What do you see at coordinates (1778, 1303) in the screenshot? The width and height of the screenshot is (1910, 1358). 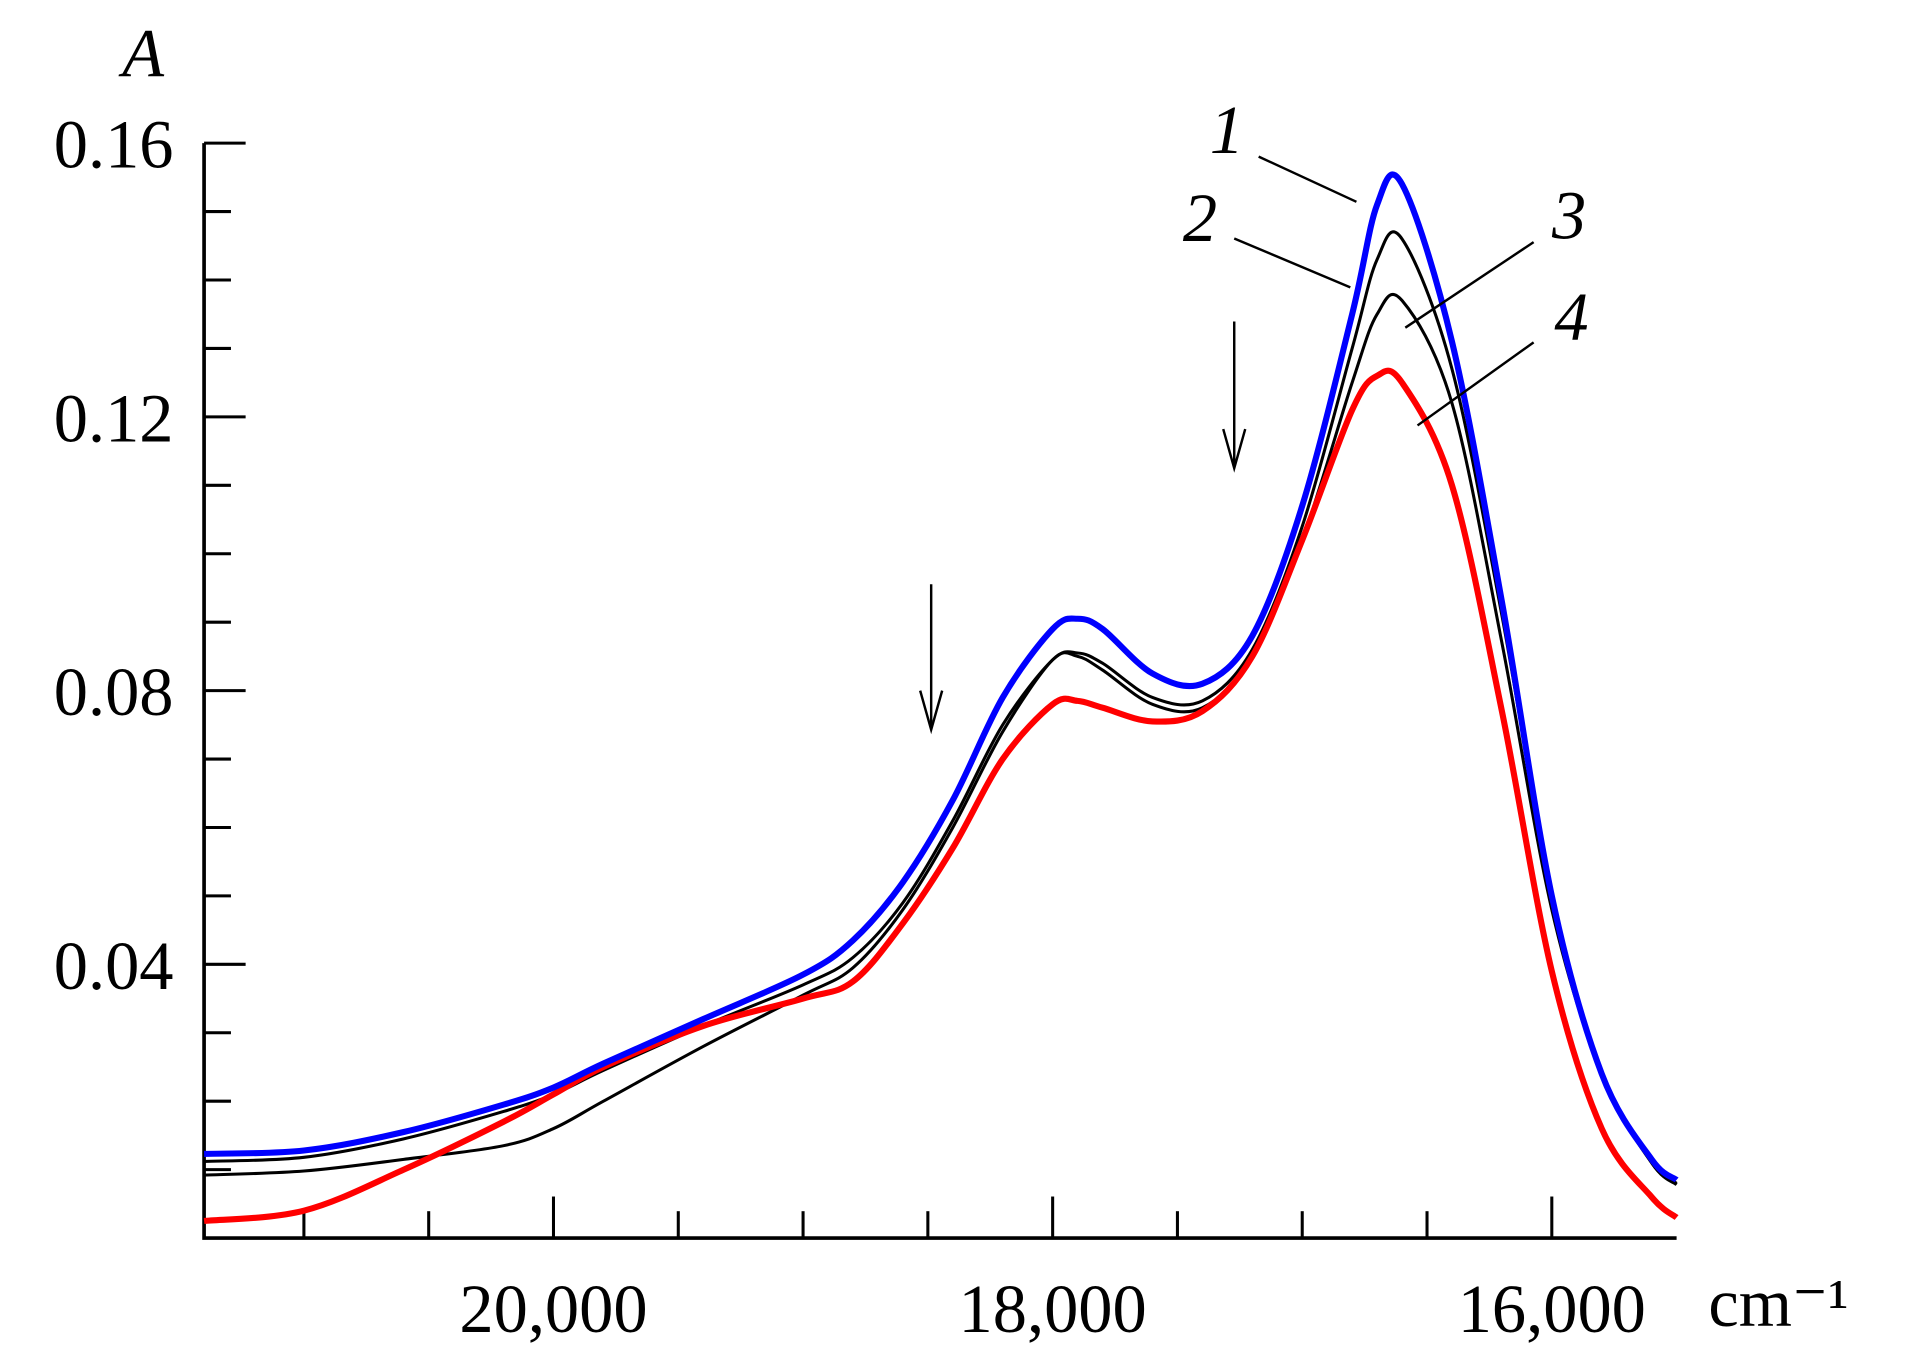 I see `x-axis-label: cm⁻¹` at bounding box center [1778, 1303].